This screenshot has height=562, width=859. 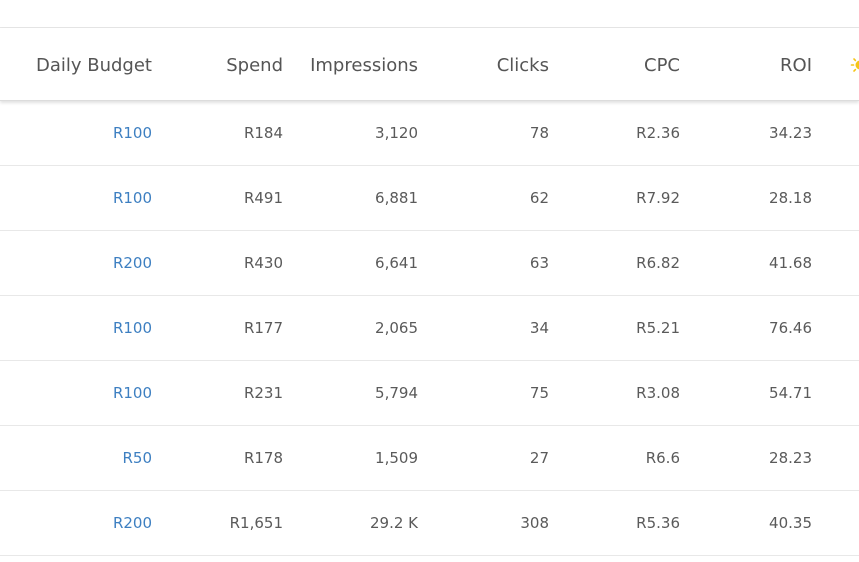 What do you see at coordinates (396, 133) in the screenshot?
I see `impressions-cell: 3,120` at bounding box center [396, 133].